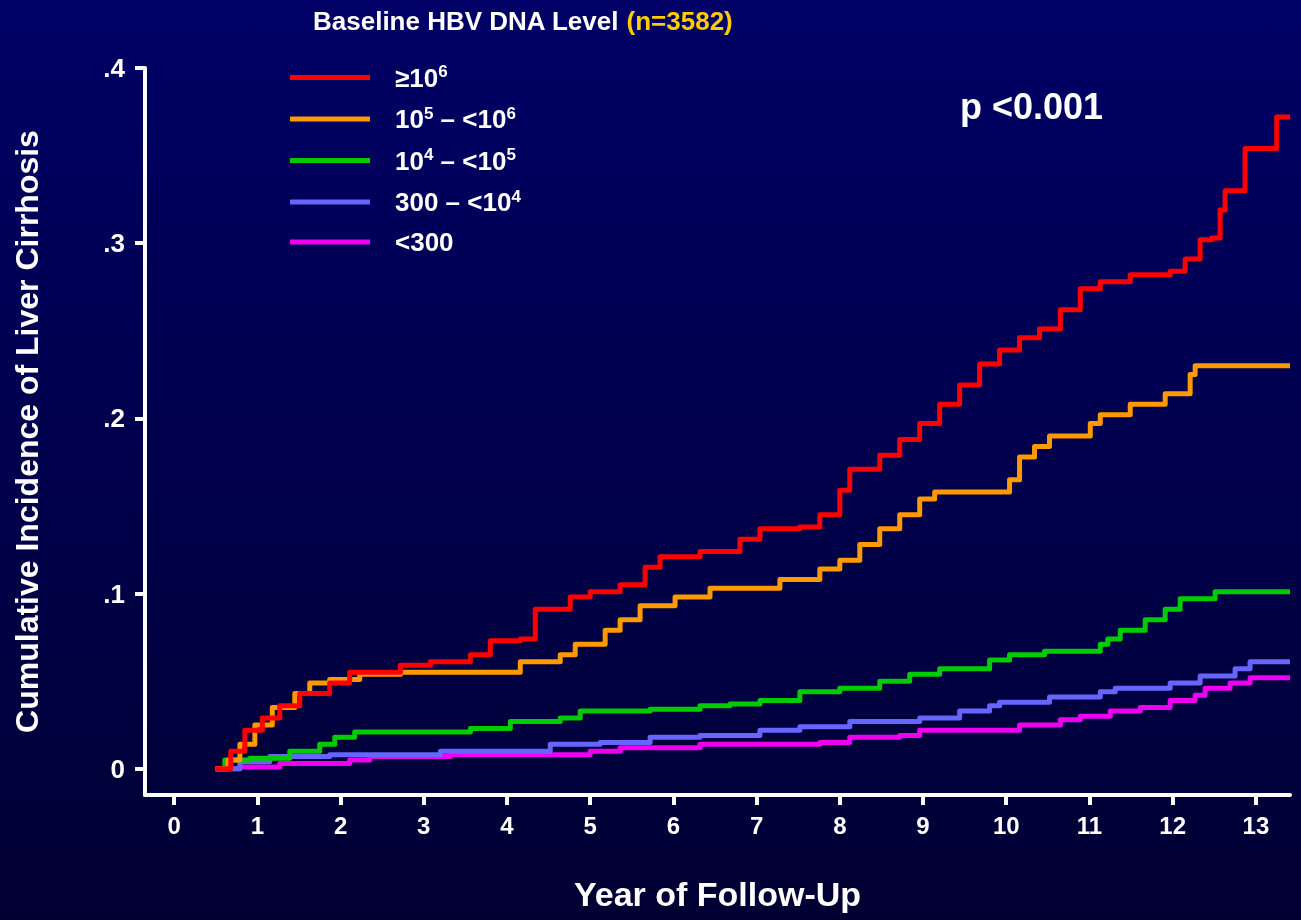  Describe the element at coordinates (673, 825) in the screenshot. I see `x-tick-label: 6` at that location.